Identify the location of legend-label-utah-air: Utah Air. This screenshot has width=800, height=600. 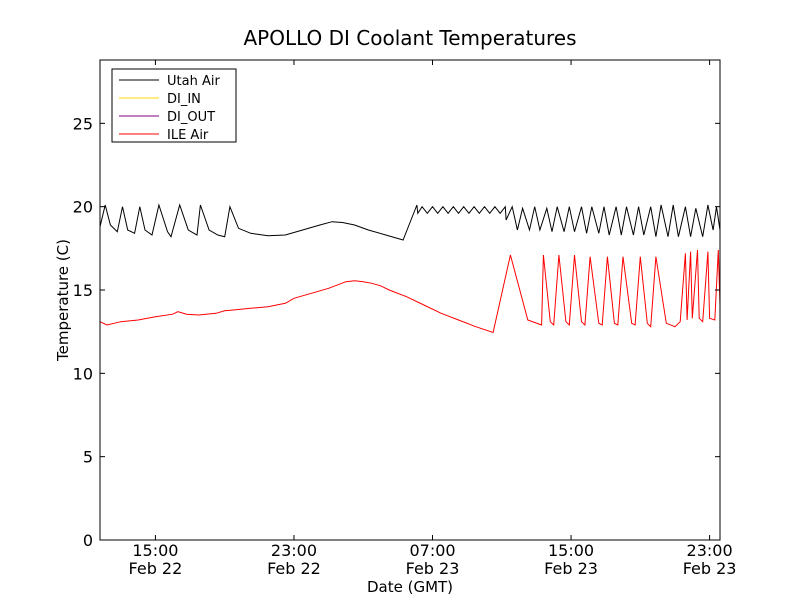
(193, 81).